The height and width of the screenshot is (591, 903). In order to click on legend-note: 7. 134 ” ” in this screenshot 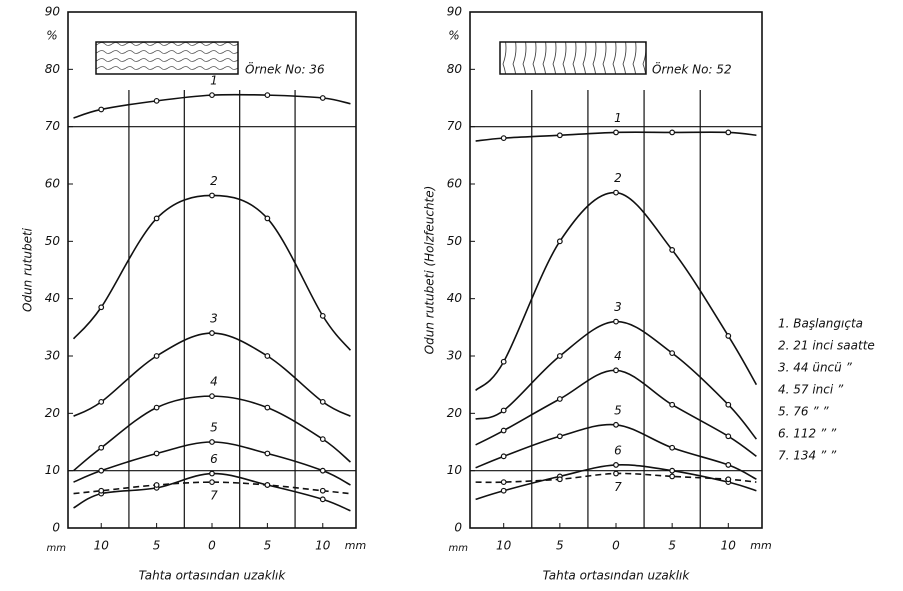, I will do `click(807, 456)`.